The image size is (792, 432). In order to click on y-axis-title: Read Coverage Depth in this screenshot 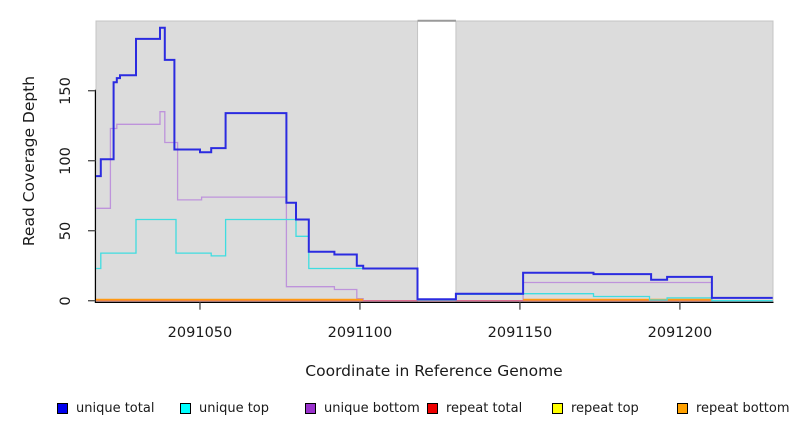, I will do `click(29, 161)`.